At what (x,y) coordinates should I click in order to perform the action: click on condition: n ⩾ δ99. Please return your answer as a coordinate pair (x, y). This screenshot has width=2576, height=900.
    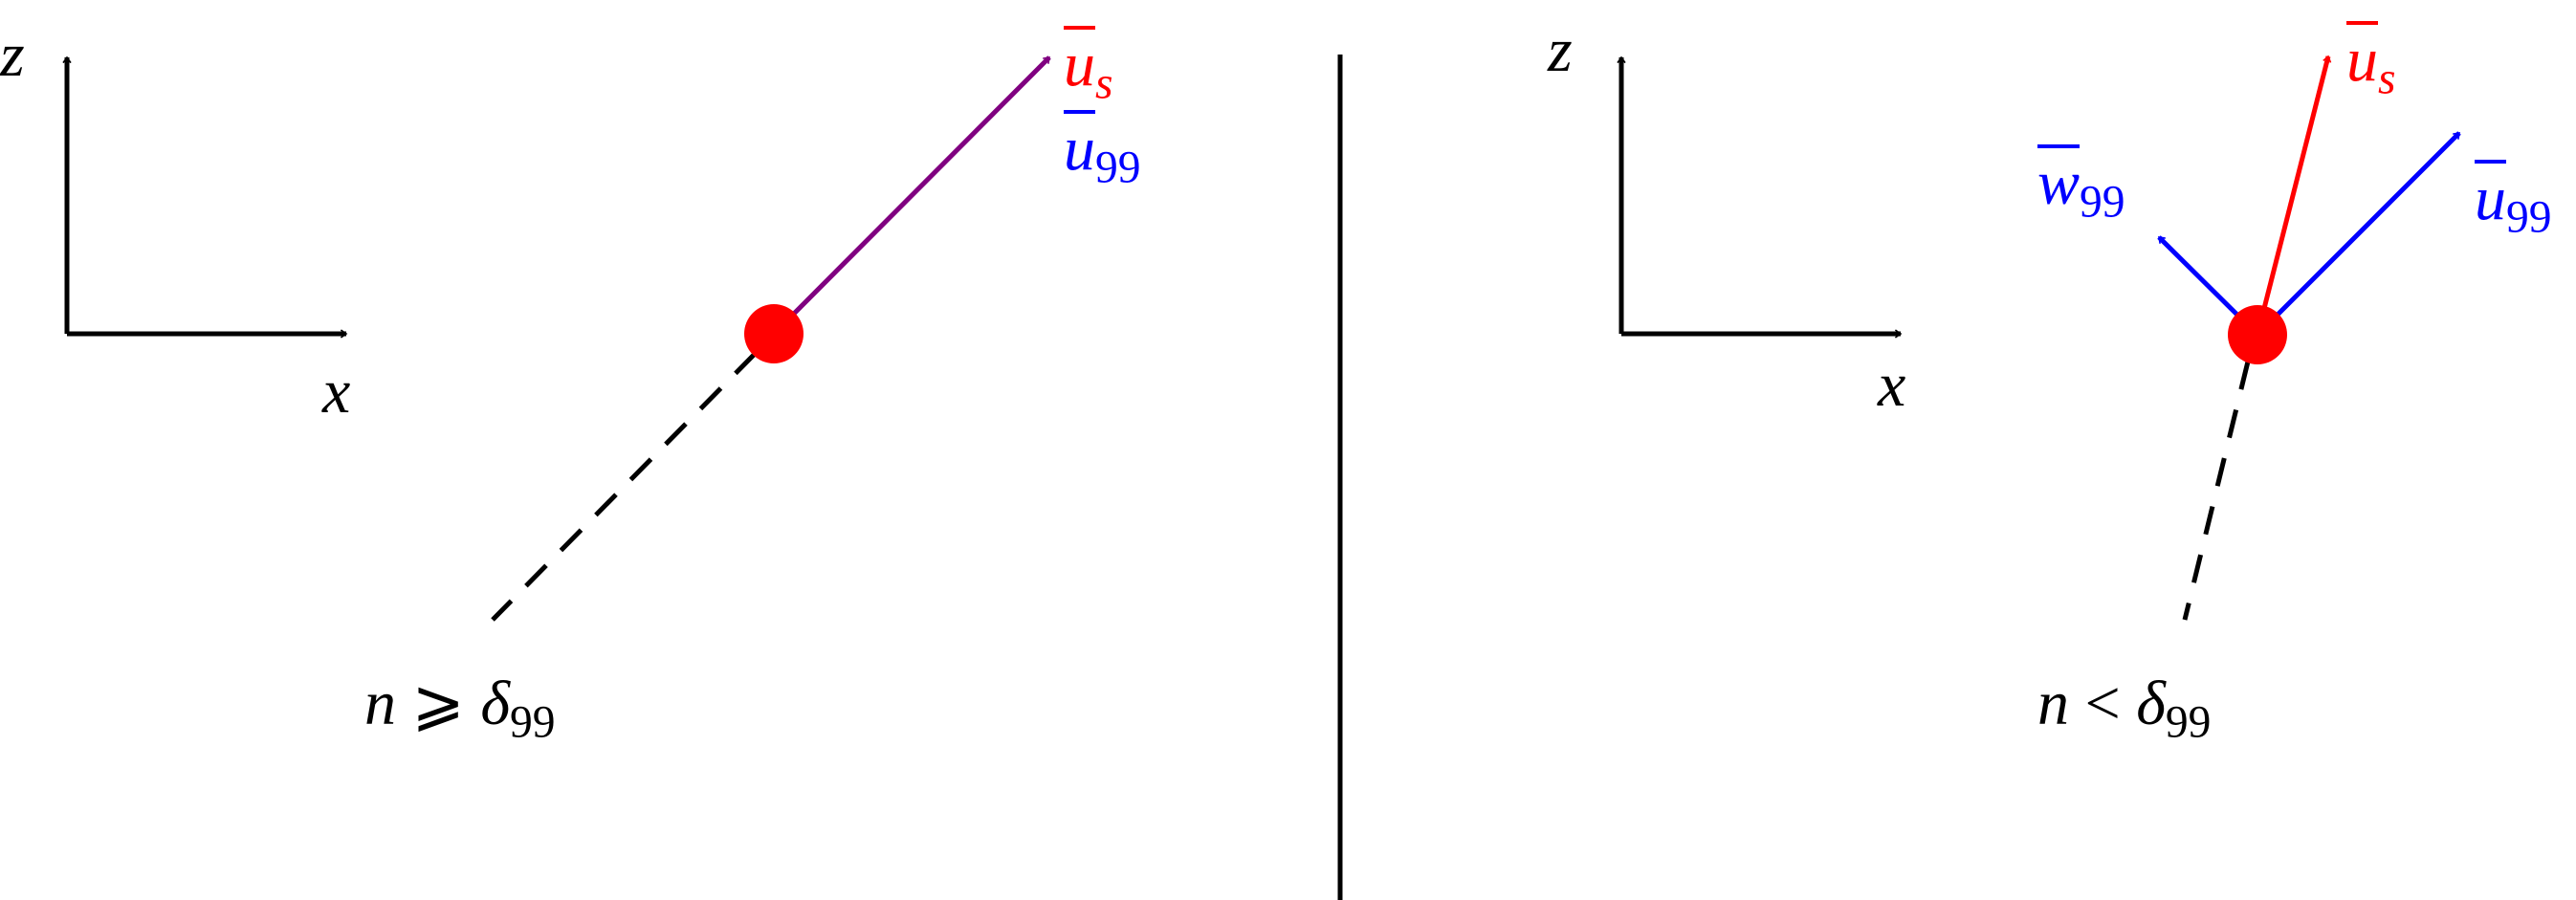
    Looking at the image, I should click on (460, 713).